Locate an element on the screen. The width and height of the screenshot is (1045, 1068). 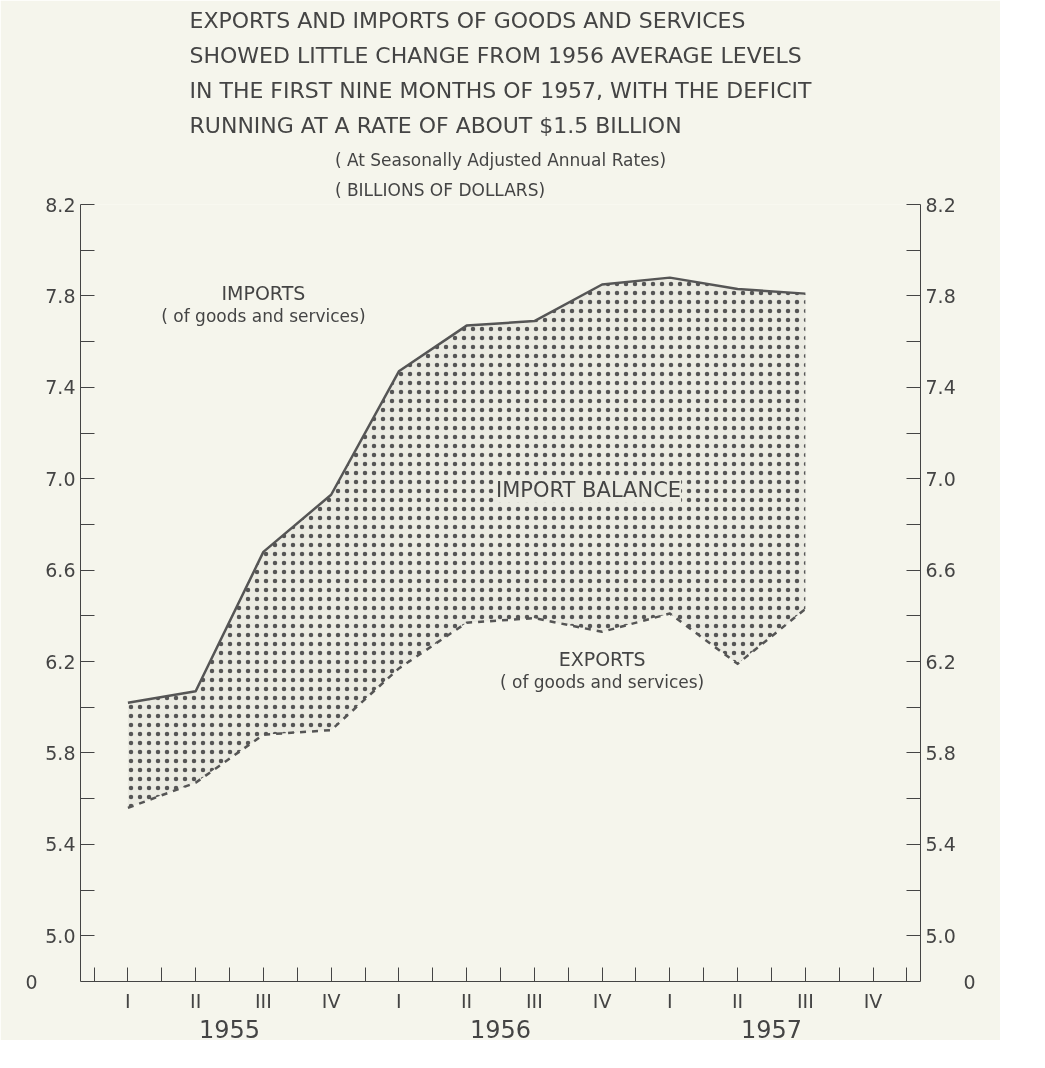
y-tick-label: 7.4 is located at coordinates (60, 387).